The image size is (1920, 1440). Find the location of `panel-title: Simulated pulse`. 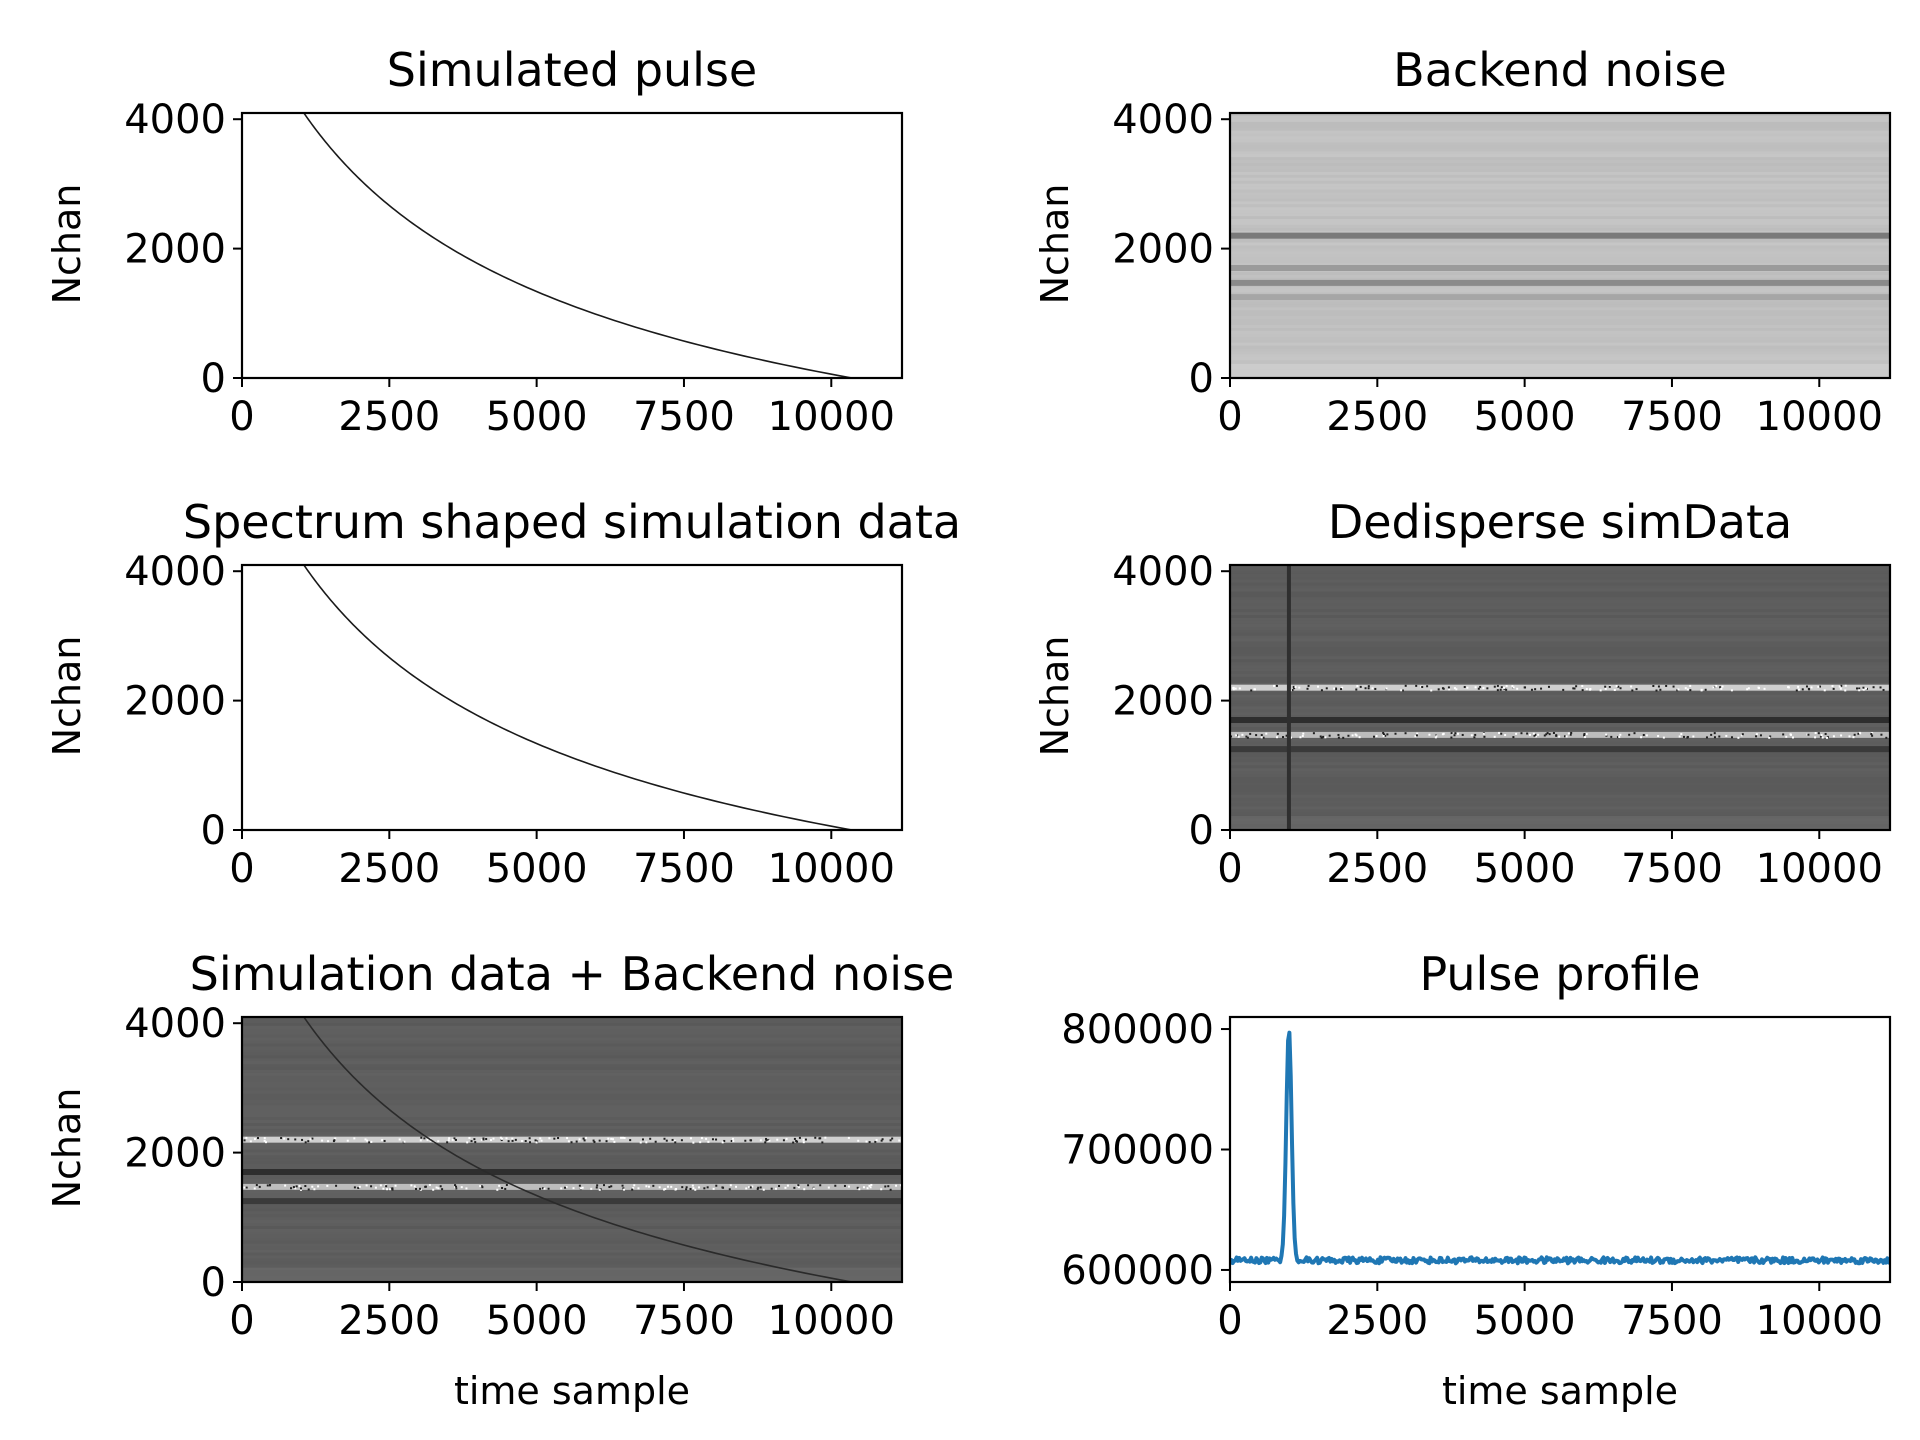

panel-title: Simulated pulse is located at coordinates (572, 70).